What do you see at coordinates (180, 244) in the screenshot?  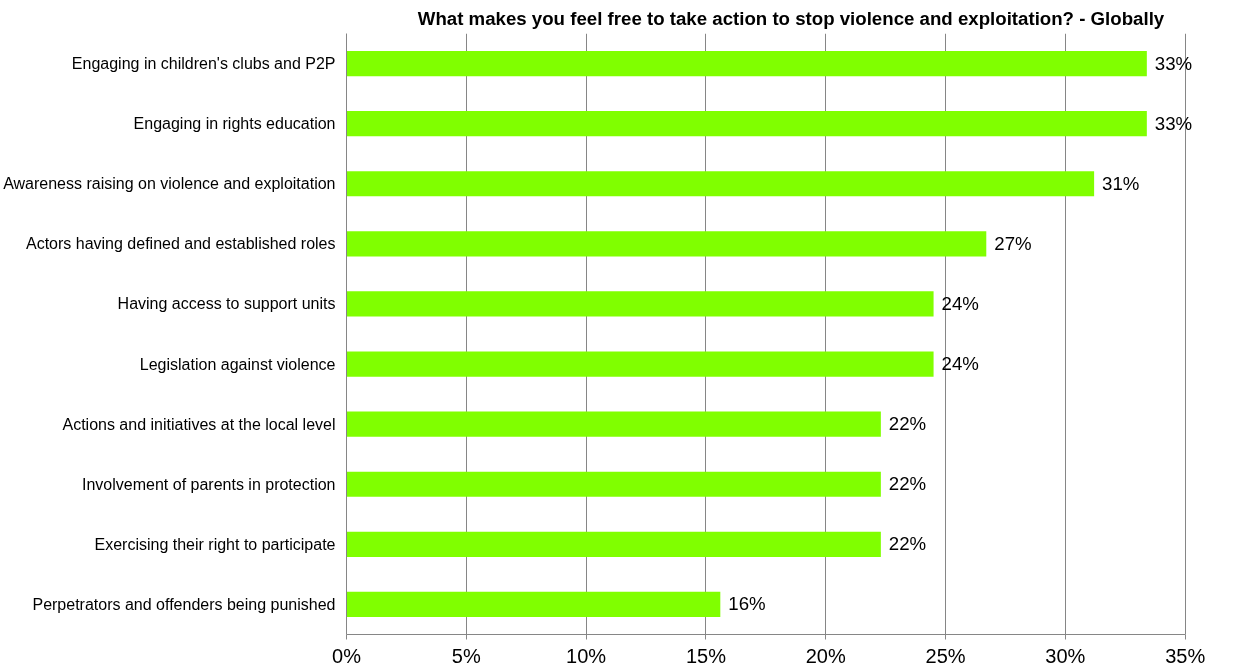 I see `y-tick-label: Actors having defined and established roles` at bounding box center [180, 244].